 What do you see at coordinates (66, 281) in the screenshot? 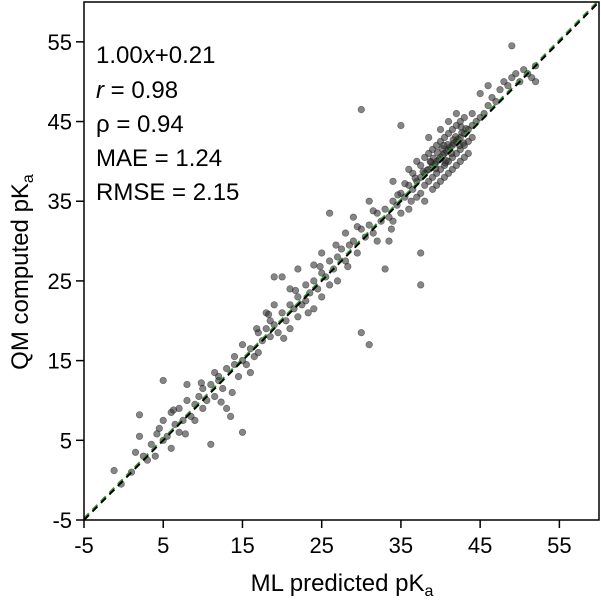
I see `y-axis-ticks: -5 5 15 25 35 45 55` at bounding box center [66, 281].